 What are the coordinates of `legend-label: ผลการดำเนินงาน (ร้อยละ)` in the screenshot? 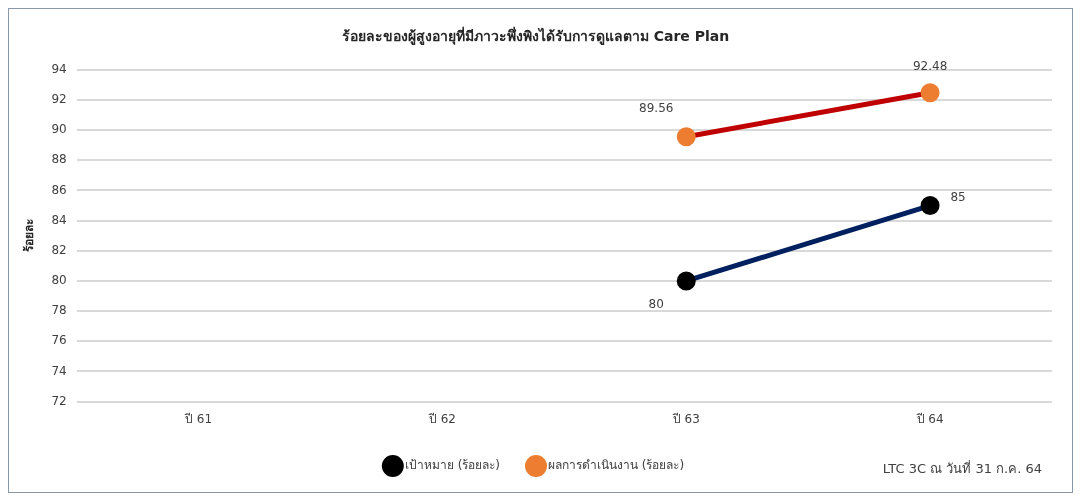 It's located at (616, 465).